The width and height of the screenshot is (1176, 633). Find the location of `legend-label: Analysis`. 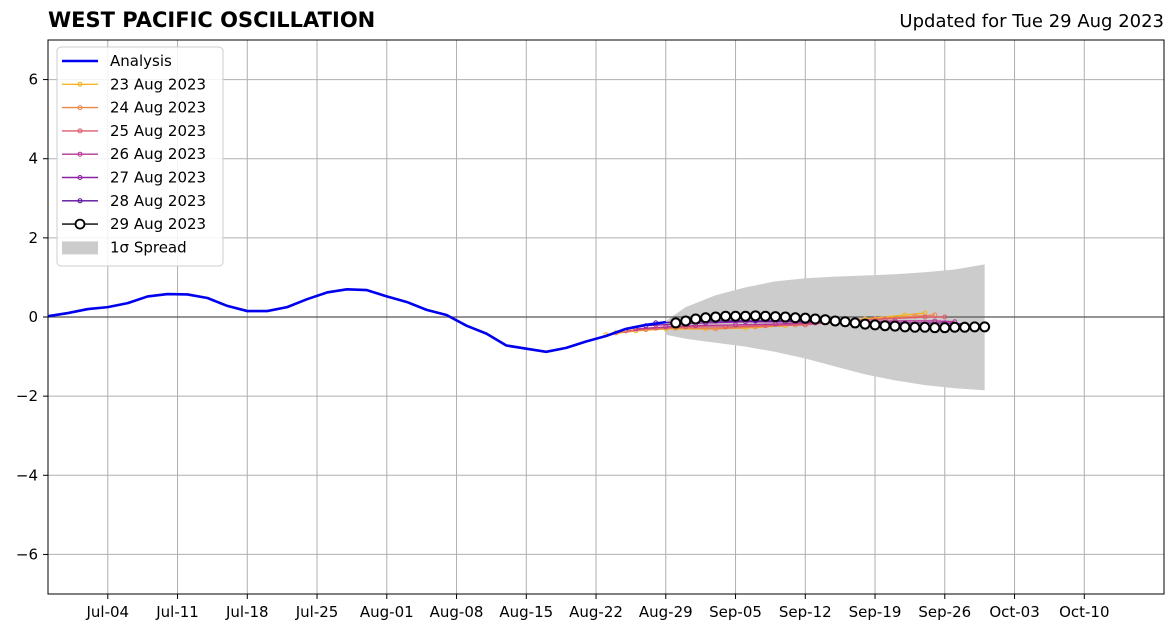

legend-label: Analysis is located at coordinates (141, 61).